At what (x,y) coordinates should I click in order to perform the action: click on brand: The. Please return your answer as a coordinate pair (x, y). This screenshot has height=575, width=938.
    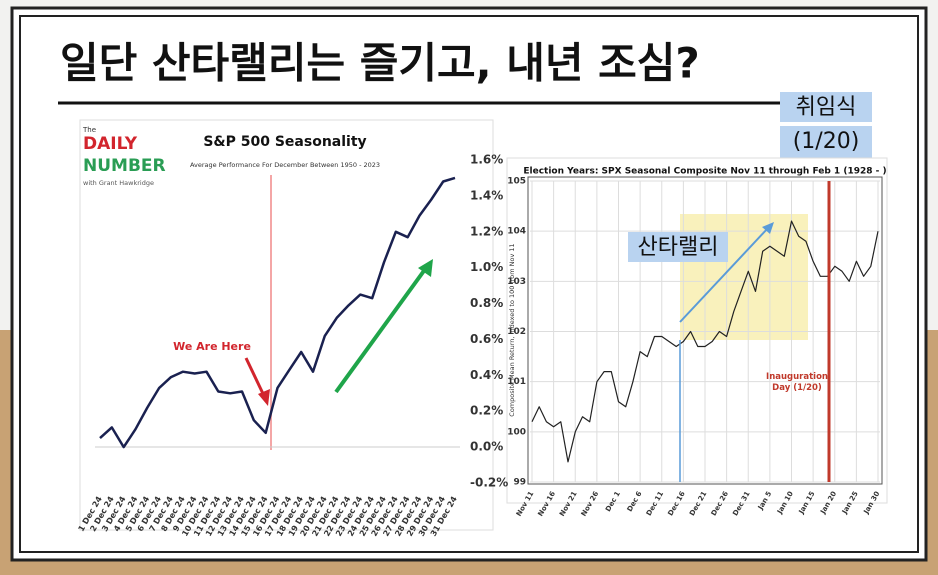
    Looking at the image, I should click on (89, 130).